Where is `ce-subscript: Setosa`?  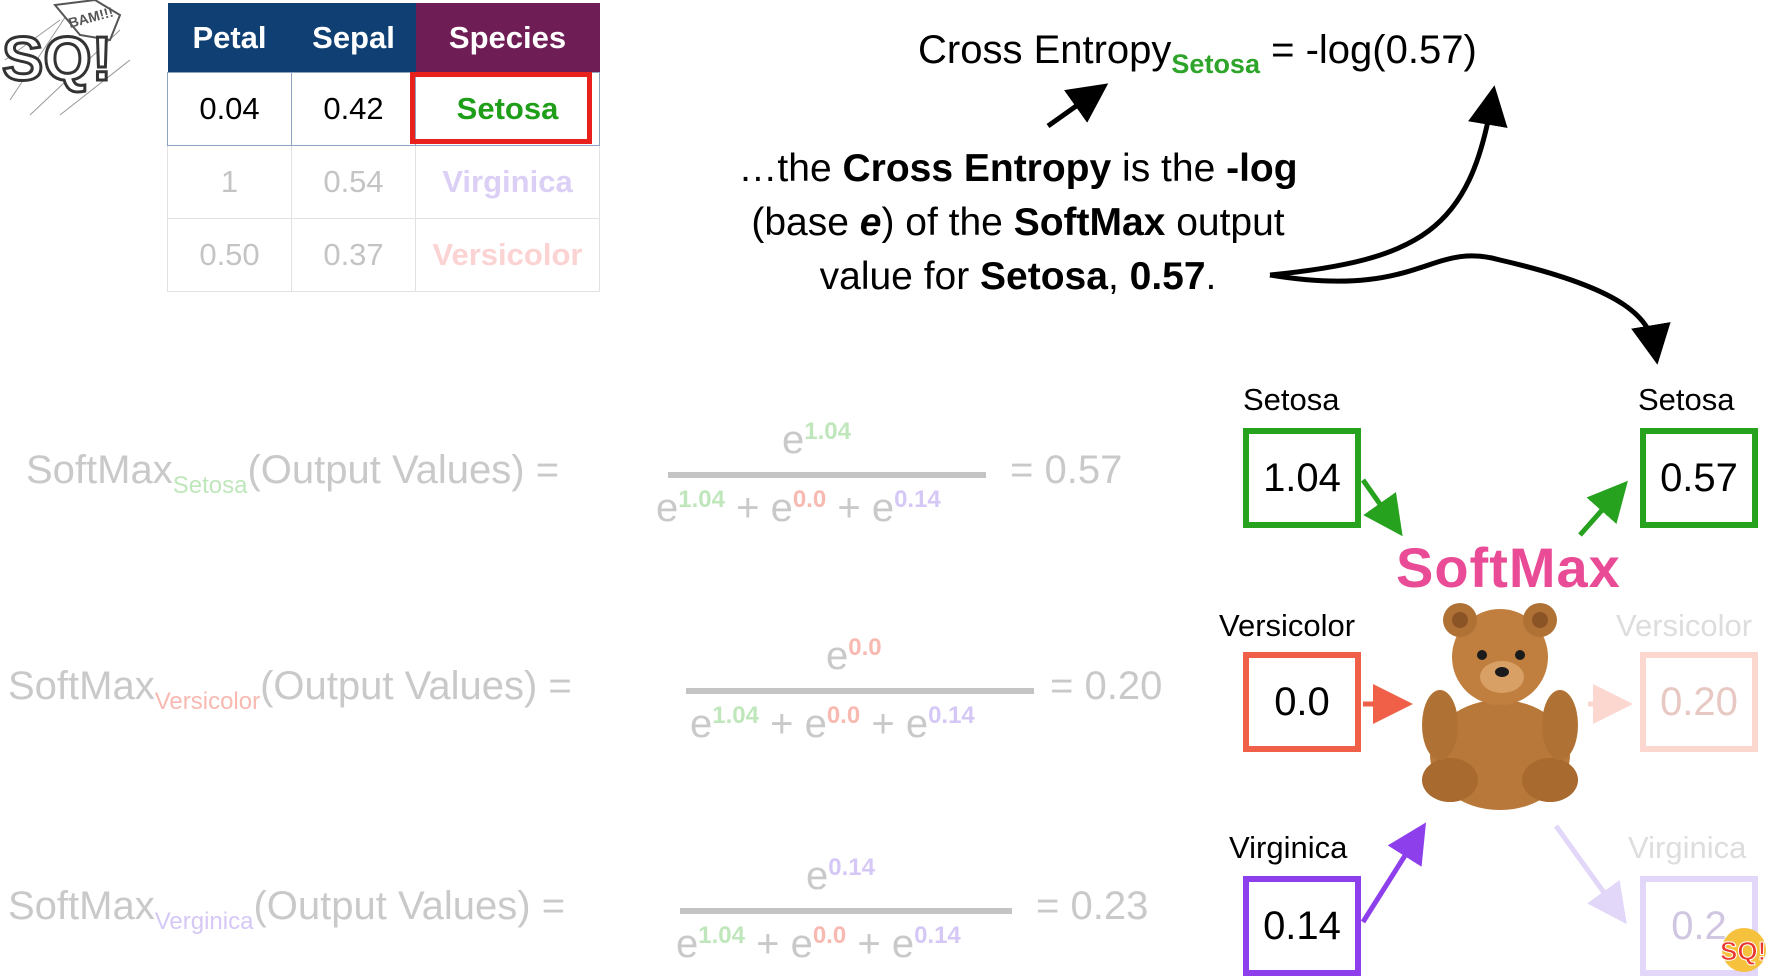
ce-subscript: Setosa is located at coordinates (1215, 64).